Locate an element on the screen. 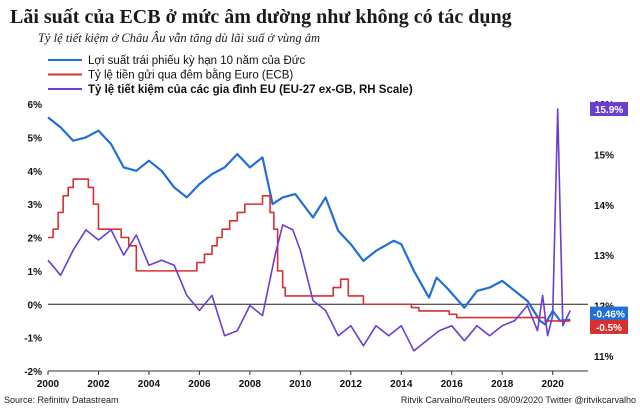 This screenshot has height=409, width=640. x-tick-label: 2000 is located at coordinates (48, 384).